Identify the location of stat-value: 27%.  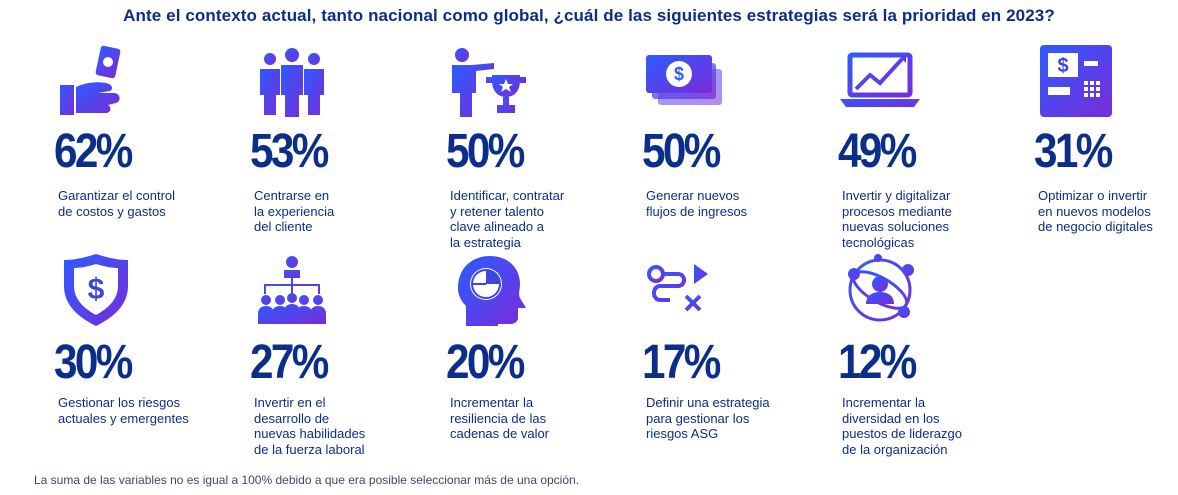
(289, 362).